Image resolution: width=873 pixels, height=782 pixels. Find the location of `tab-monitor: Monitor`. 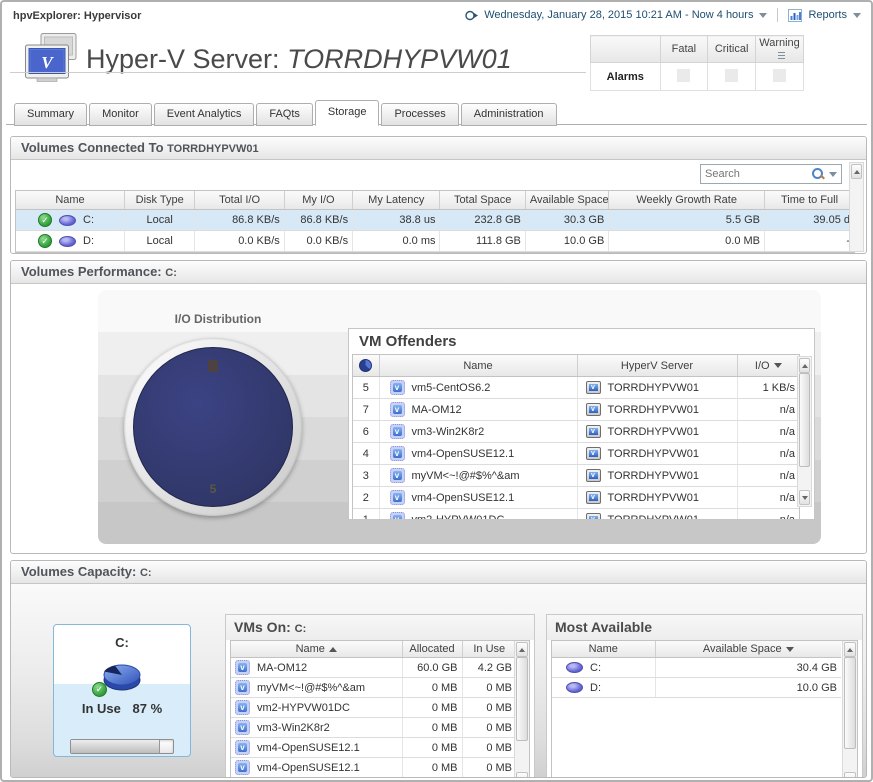

tab-monitor: Monitor is located at coordinates (120, 114).